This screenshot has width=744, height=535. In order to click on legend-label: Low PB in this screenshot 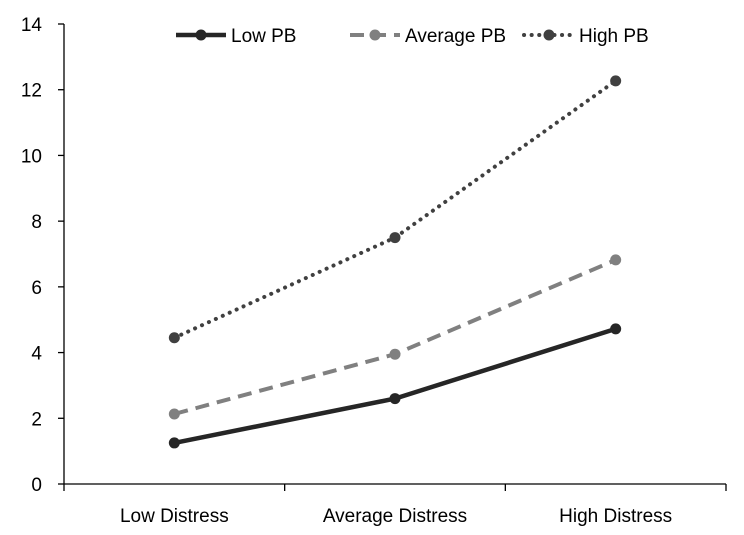, I will do `click(263, 36)`.